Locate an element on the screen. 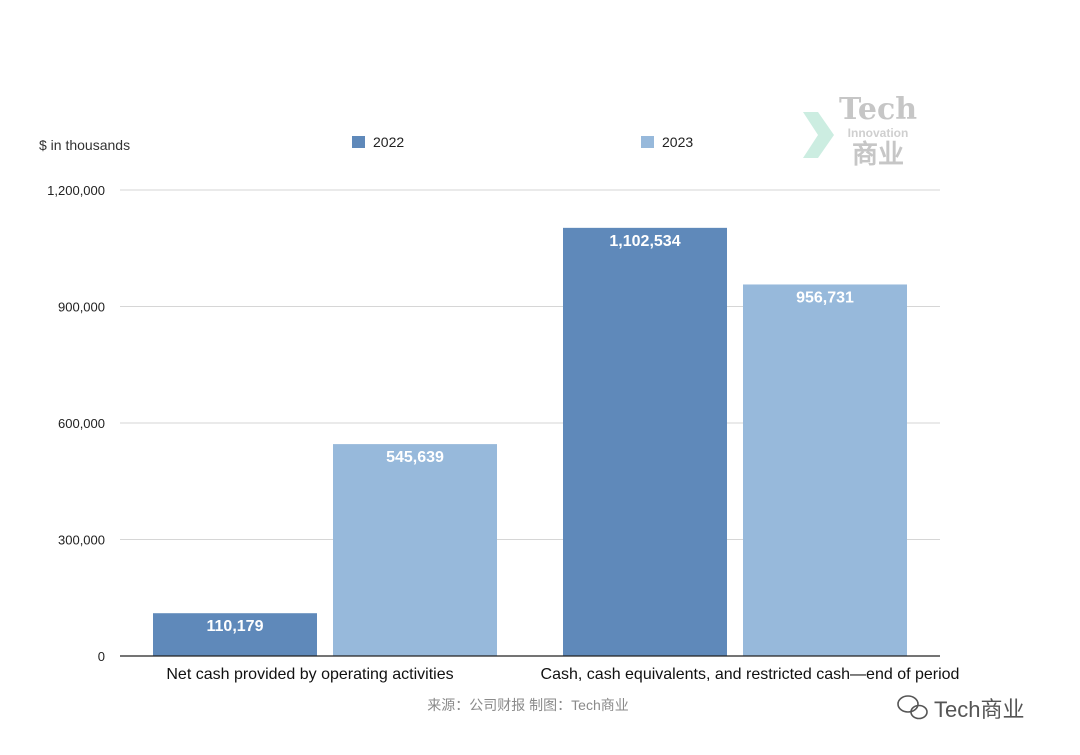  wechat-icon is located at coordinates (912, 707).